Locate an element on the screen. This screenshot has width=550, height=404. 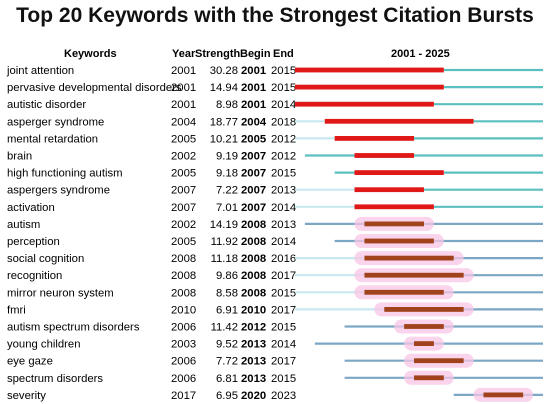
keyword-label: autism is located at coordinates (23, 225).